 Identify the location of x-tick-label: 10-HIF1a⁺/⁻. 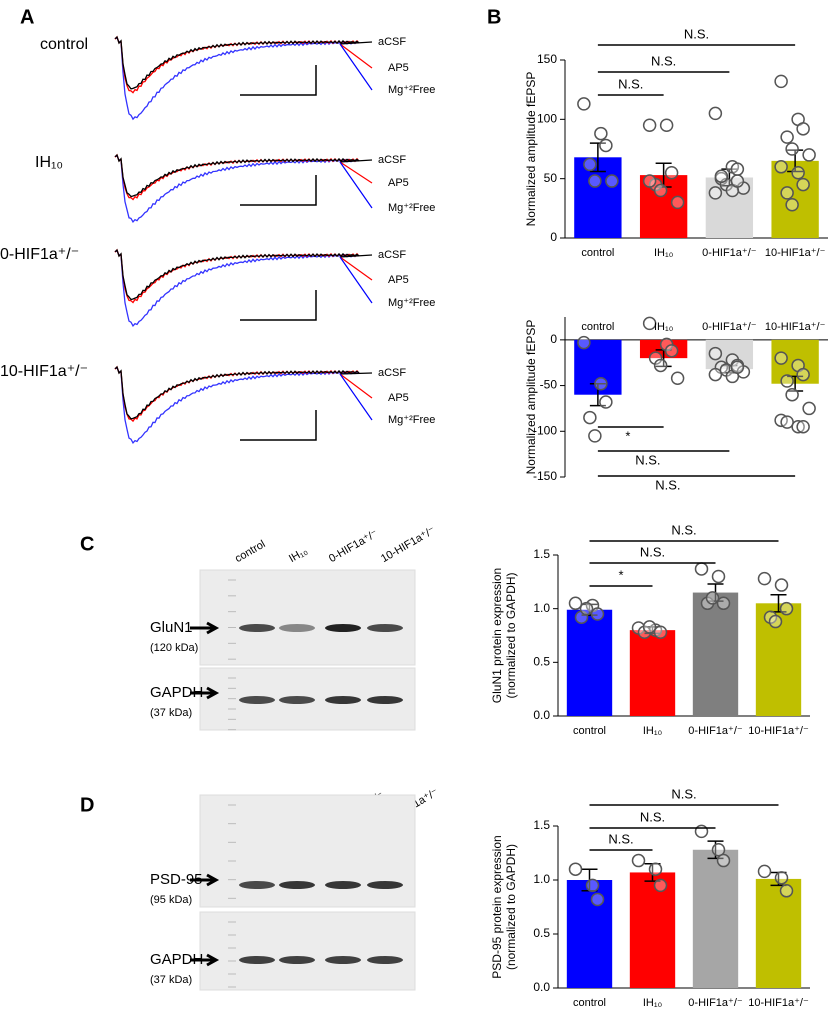
(778, 1003).